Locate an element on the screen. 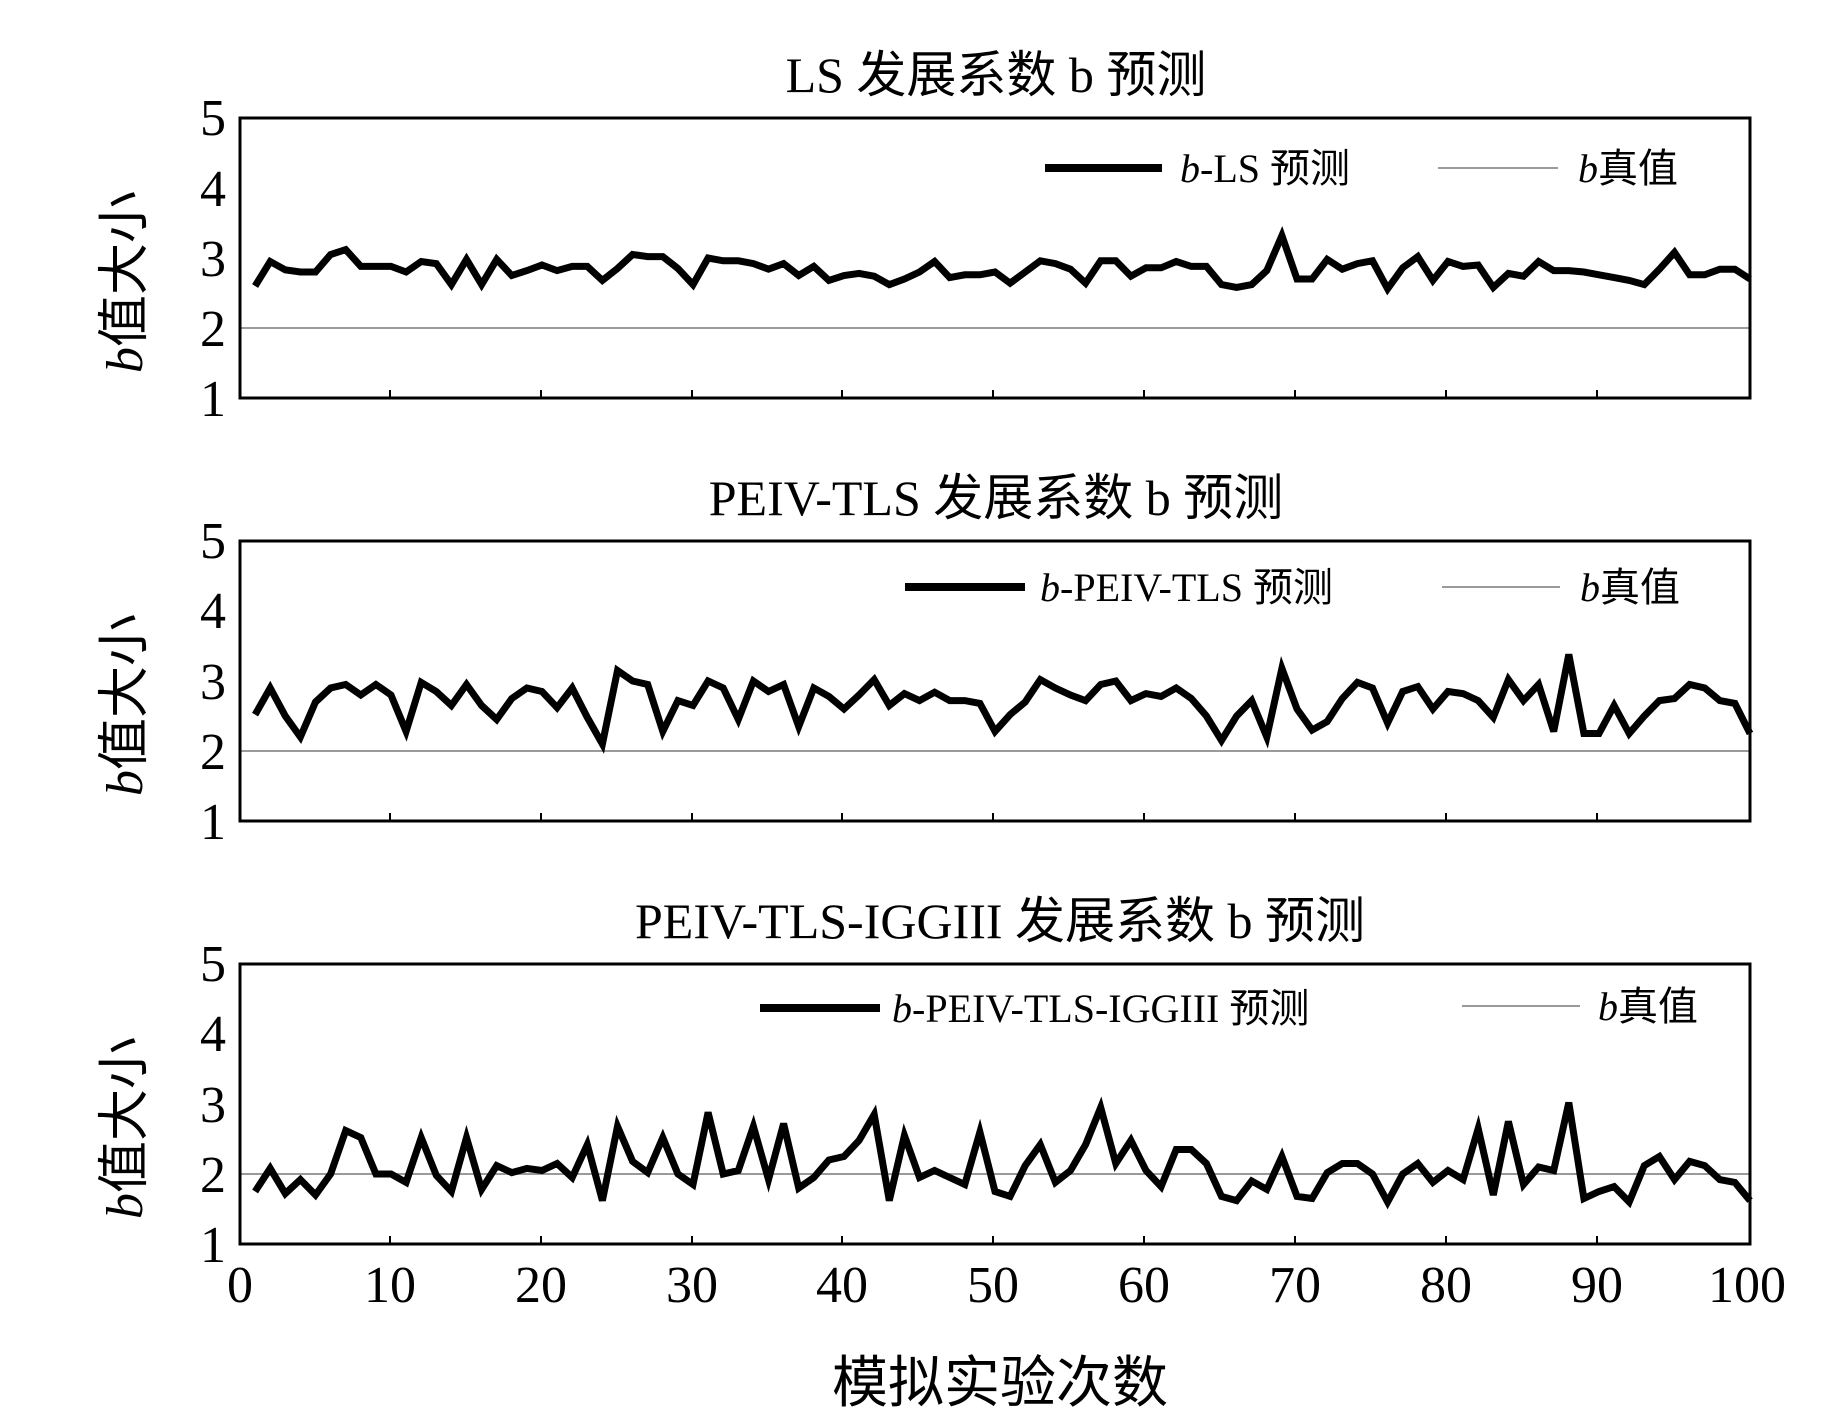  legend-label-b-peiv-tls-iggiii: b-PEIV-TLS-IGGIII 预测 is located at coordinates (1100, 1008).